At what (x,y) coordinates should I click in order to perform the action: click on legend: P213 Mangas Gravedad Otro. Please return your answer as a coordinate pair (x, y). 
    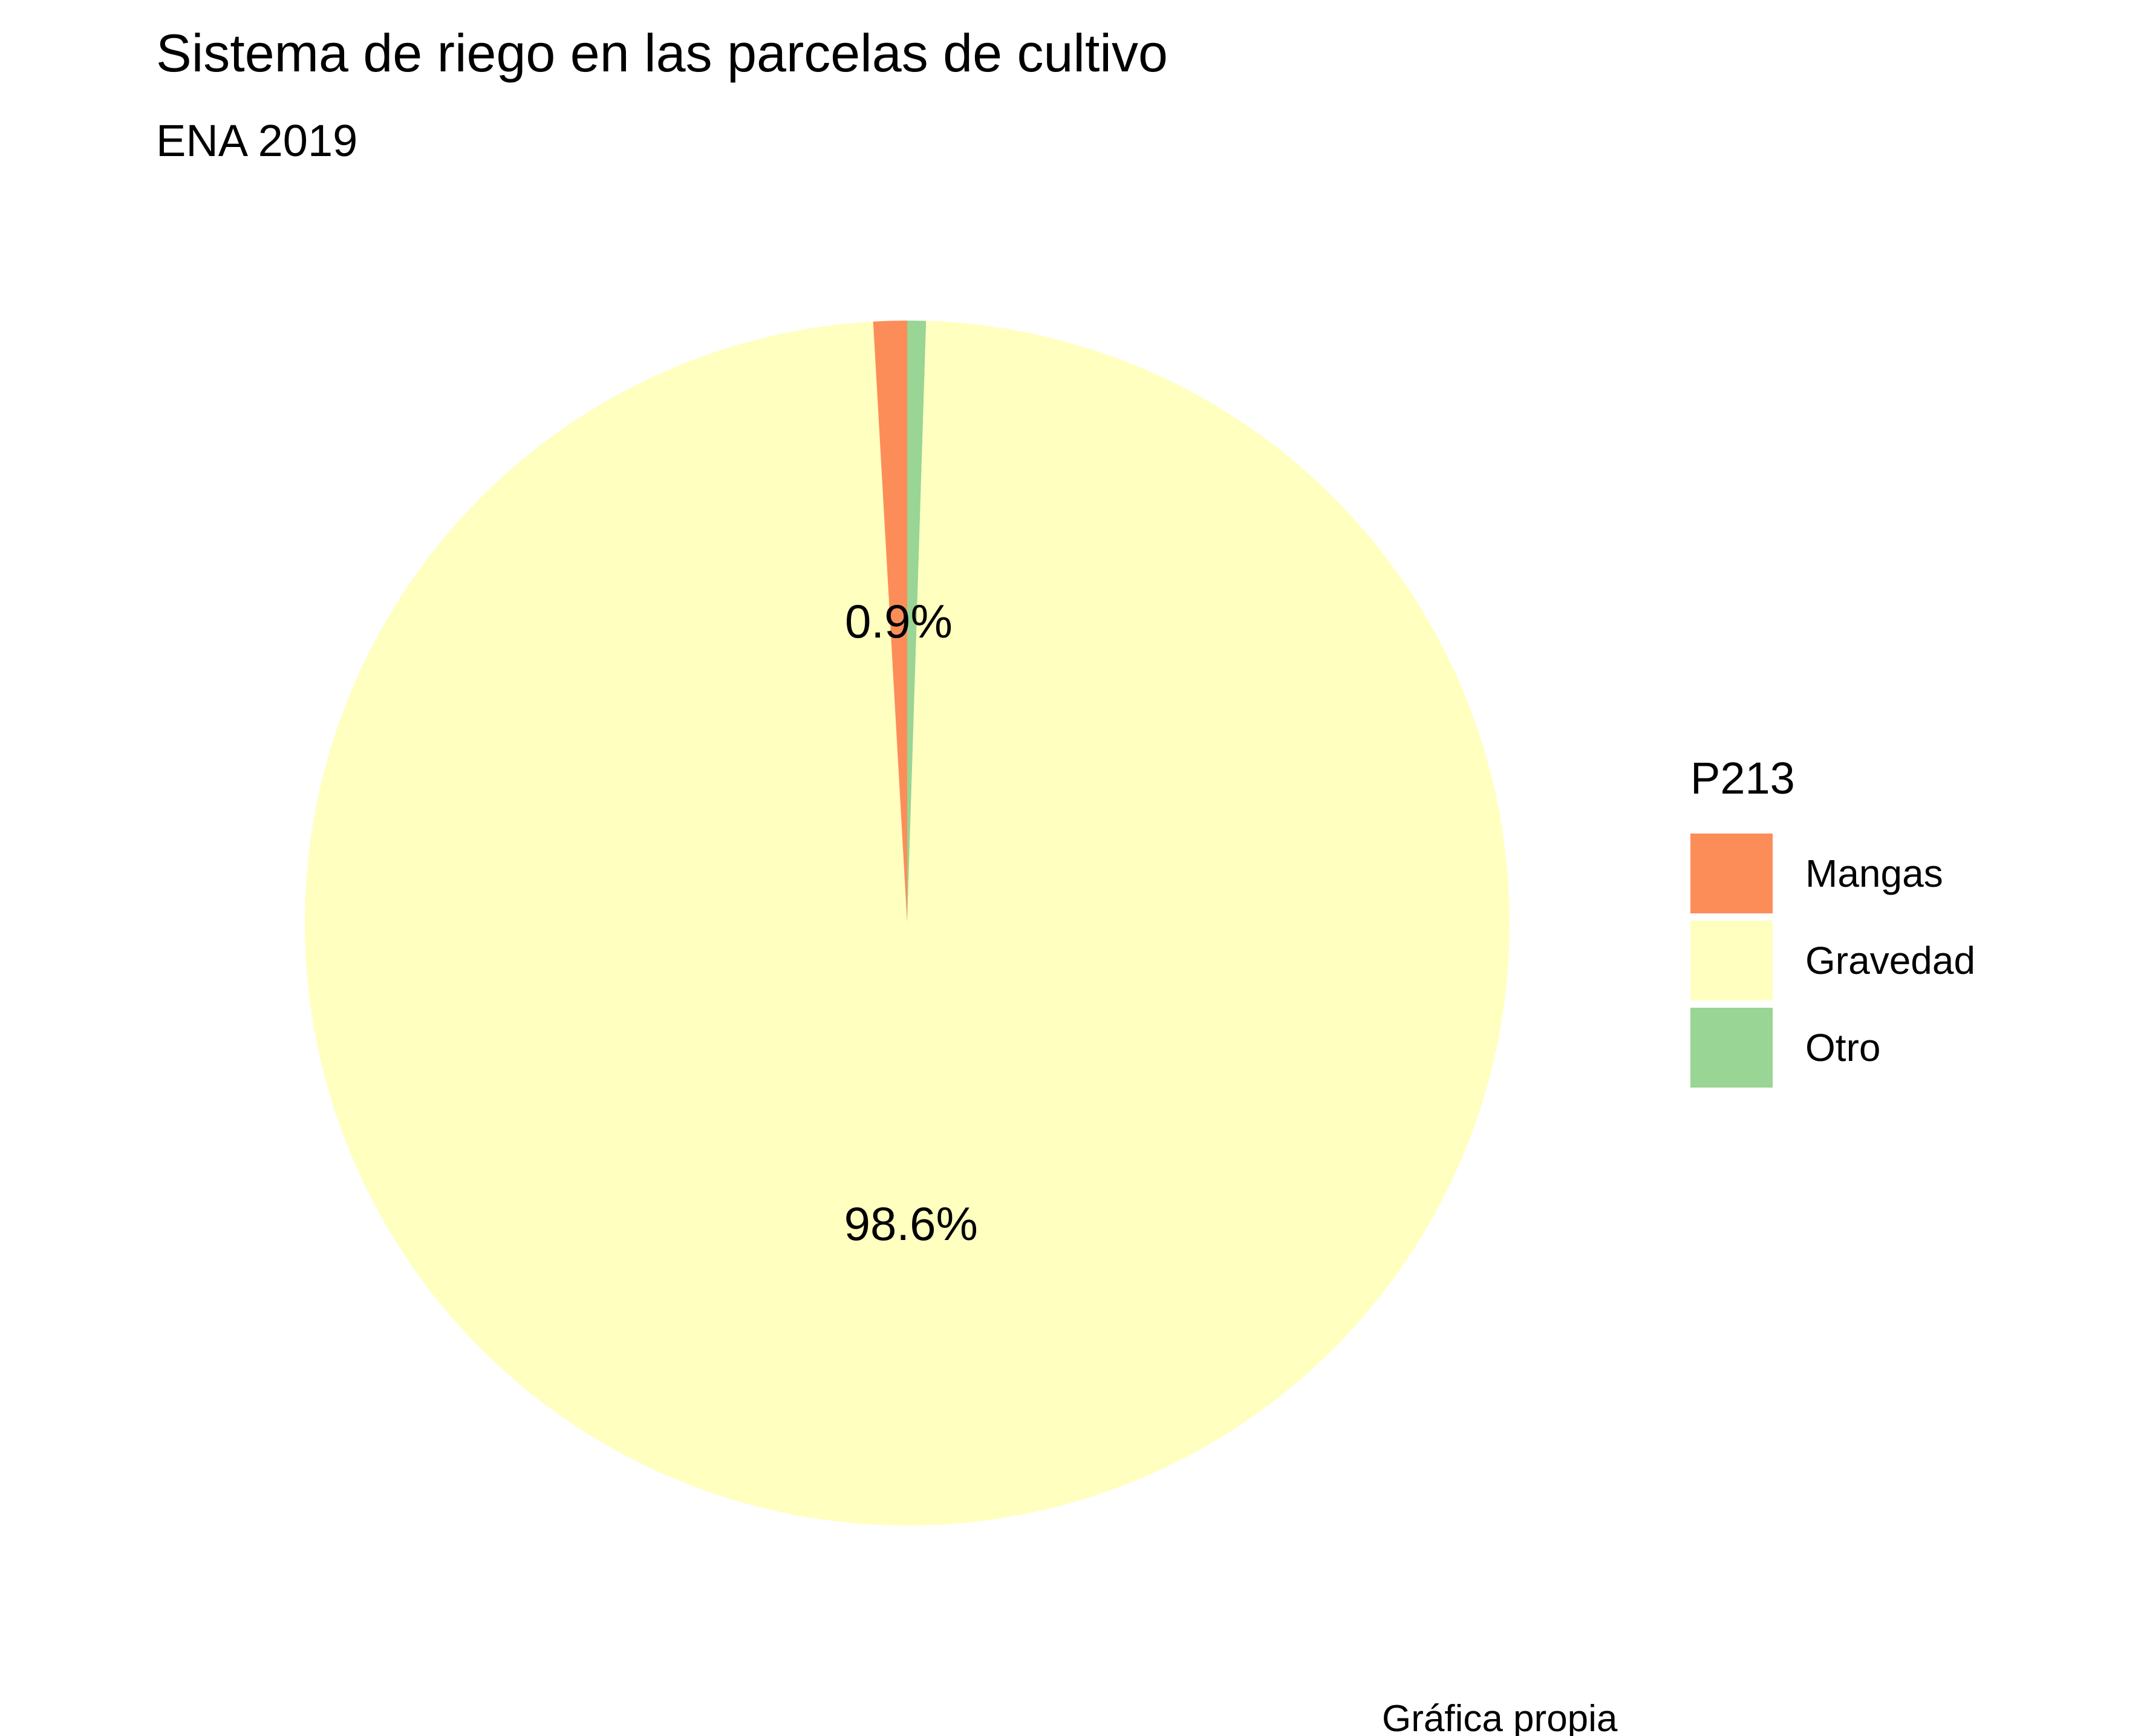
    Looking at the image, I should click on (1832, 920).